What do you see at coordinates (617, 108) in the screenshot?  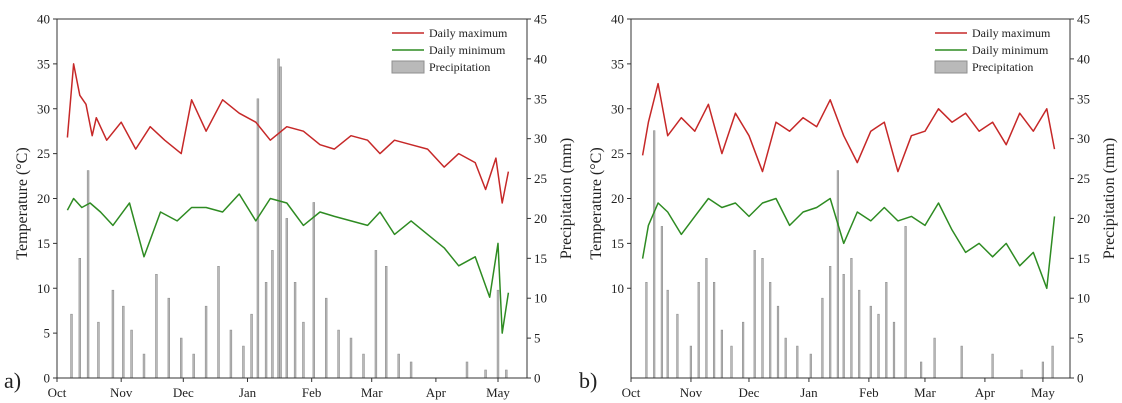 I see `y-tick-label: 30` at bounding box center [617, 108].